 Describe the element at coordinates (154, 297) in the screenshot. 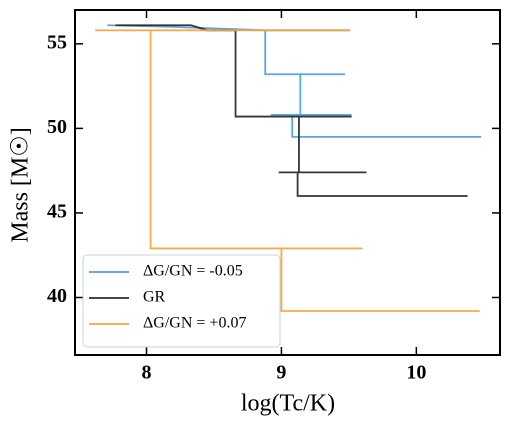

I see `legend-label: GR` at that location.